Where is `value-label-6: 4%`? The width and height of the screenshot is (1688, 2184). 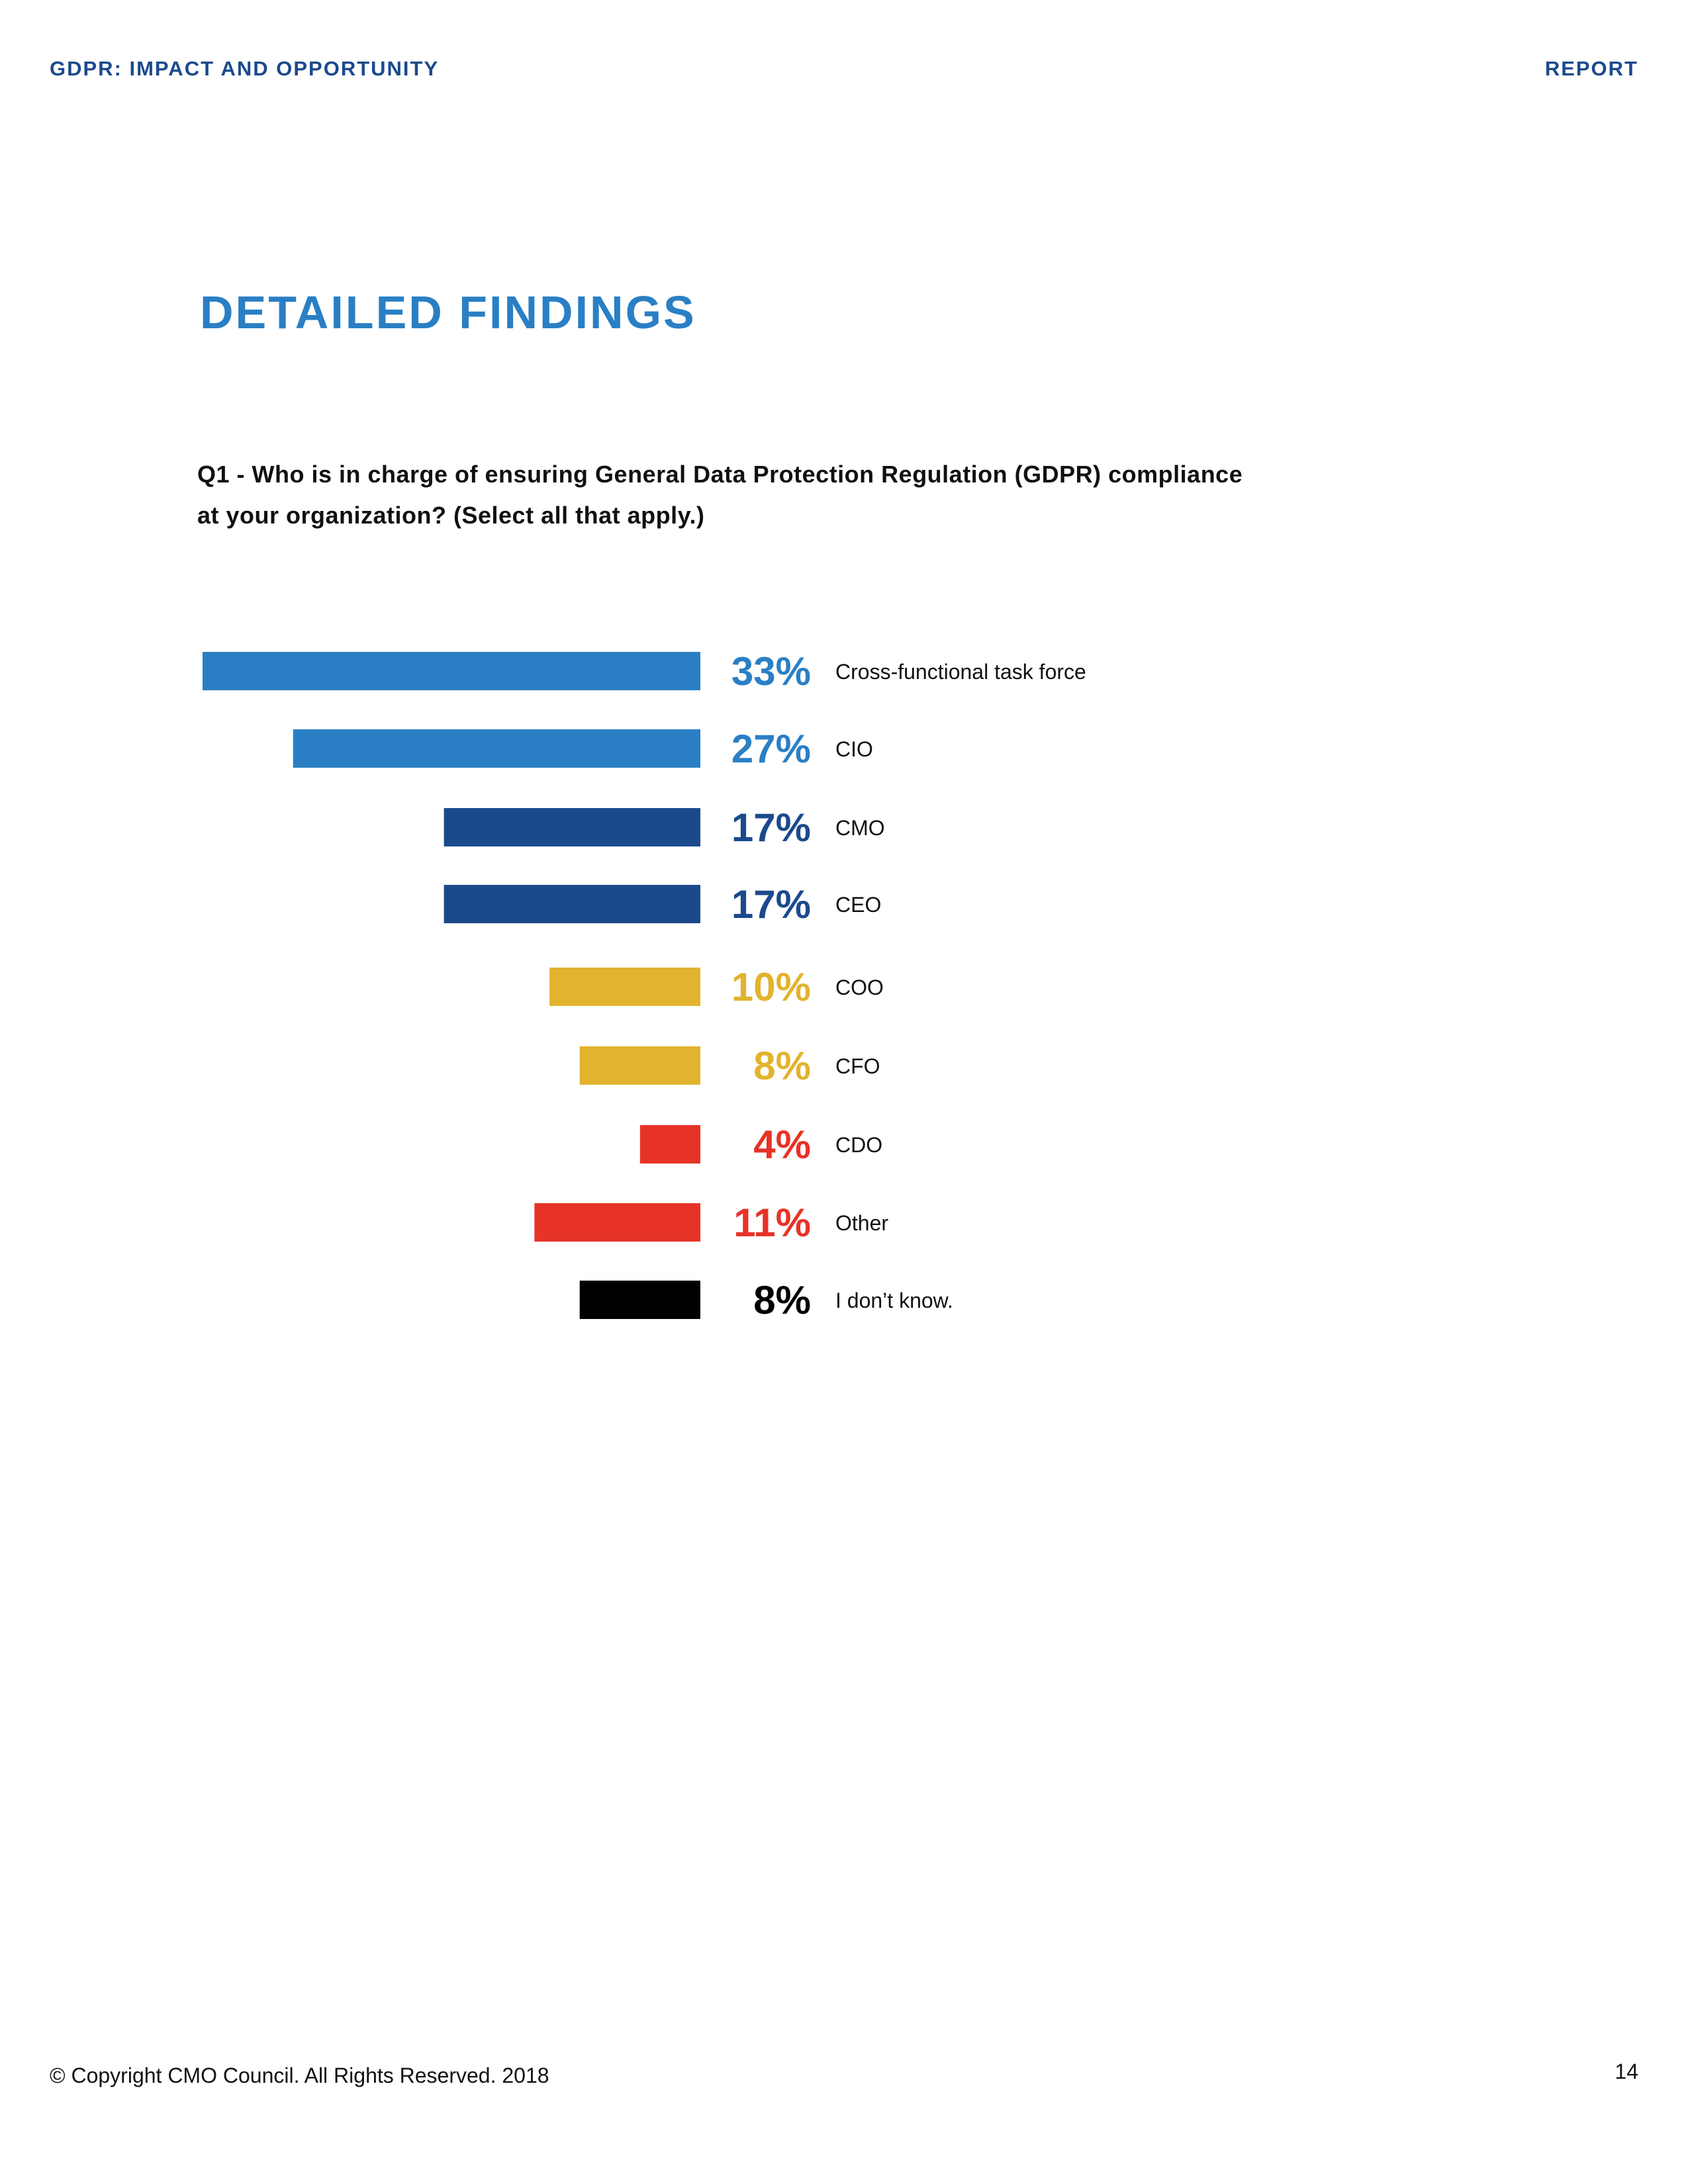 value-label-6: 4% is located at coordinates (782, 1144).